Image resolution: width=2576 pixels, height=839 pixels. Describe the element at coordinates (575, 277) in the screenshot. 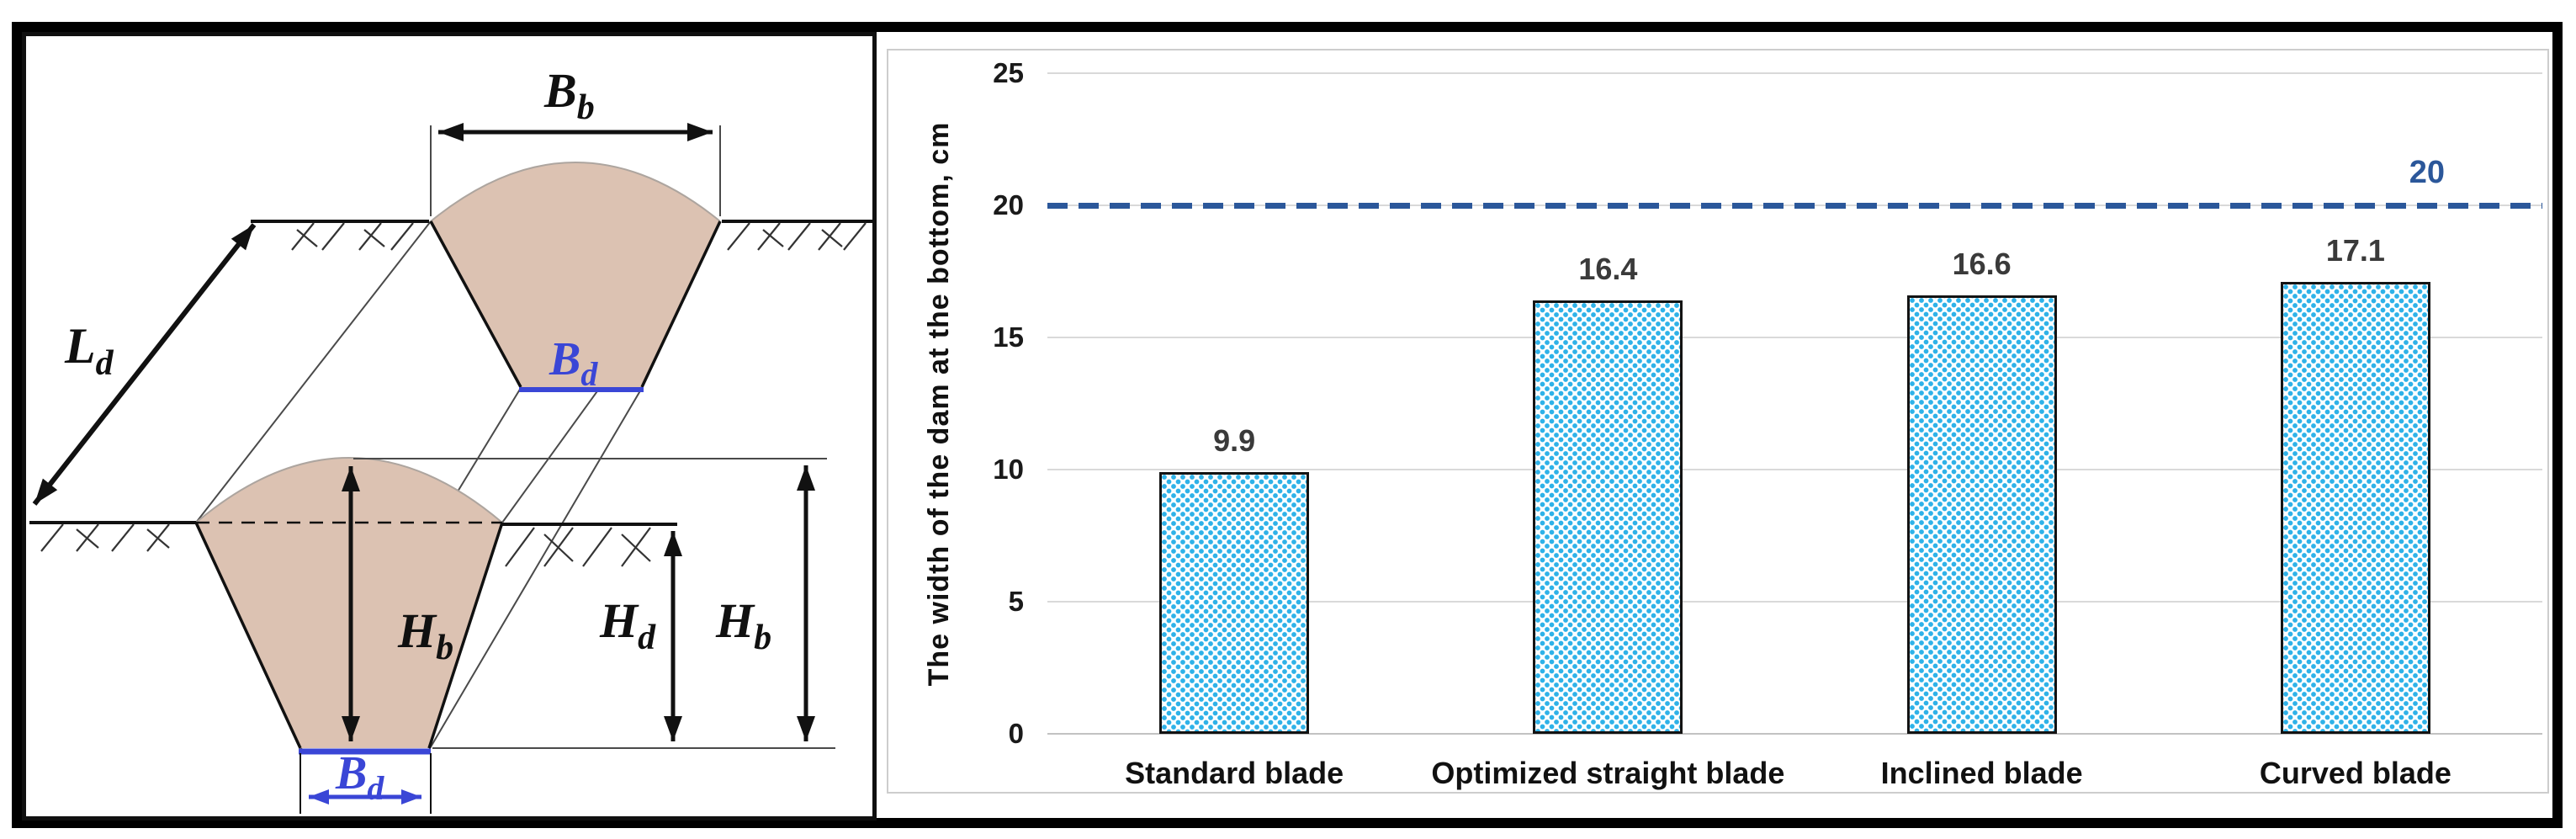

I see `upper-dam-cross-section` at that location.